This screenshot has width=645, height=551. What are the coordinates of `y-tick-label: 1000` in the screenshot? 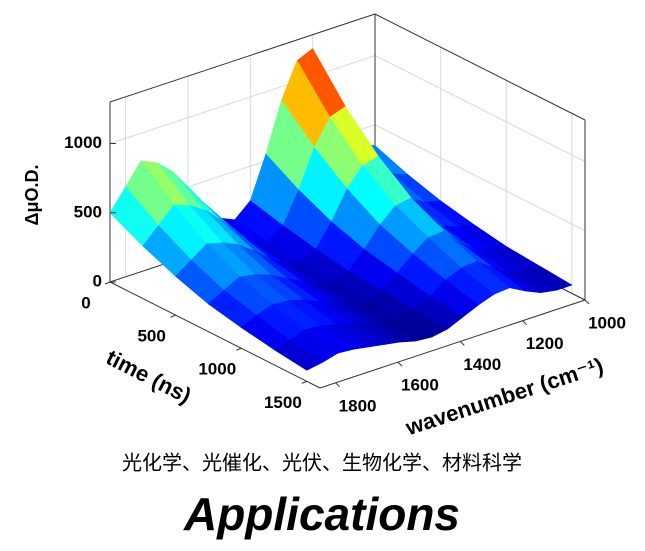 It's located at (217, 369).